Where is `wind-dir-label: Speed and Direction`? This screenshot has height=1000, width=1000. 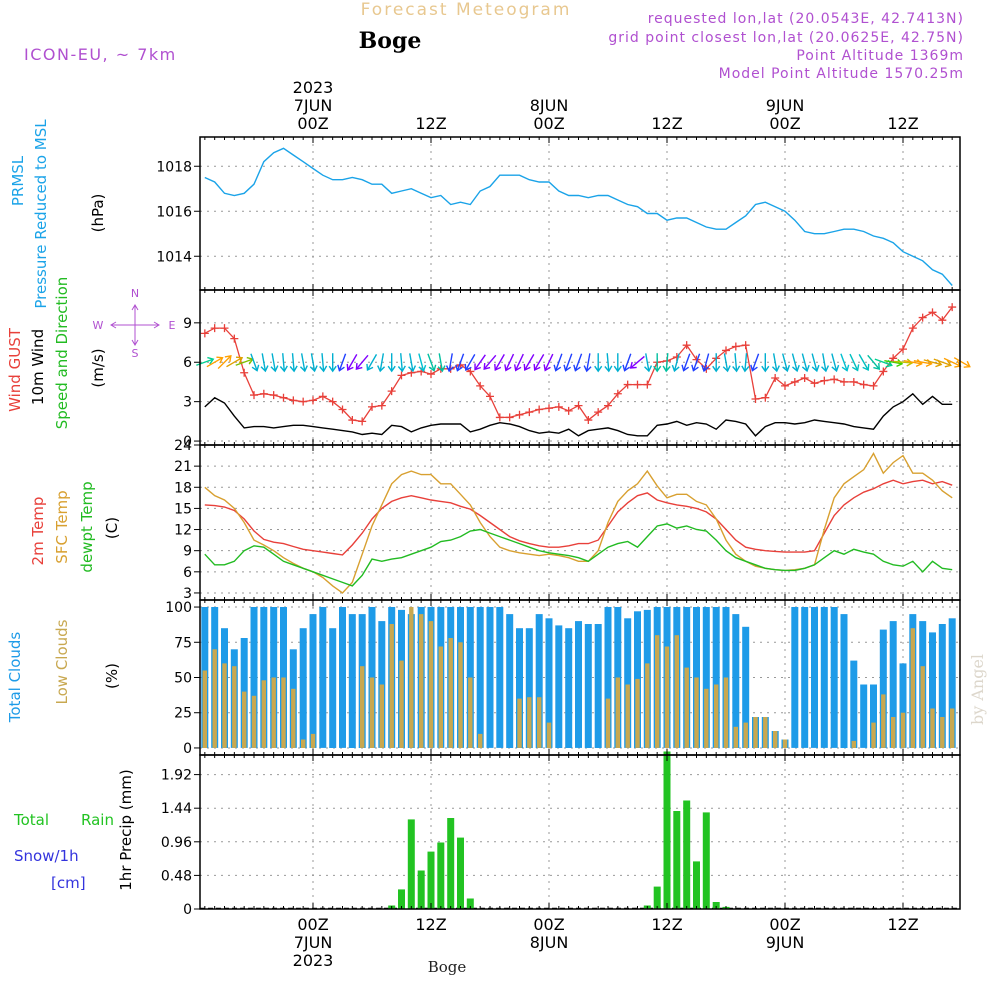 wind-dir-label: Speed and Direction is located at coordinates (62, 353).